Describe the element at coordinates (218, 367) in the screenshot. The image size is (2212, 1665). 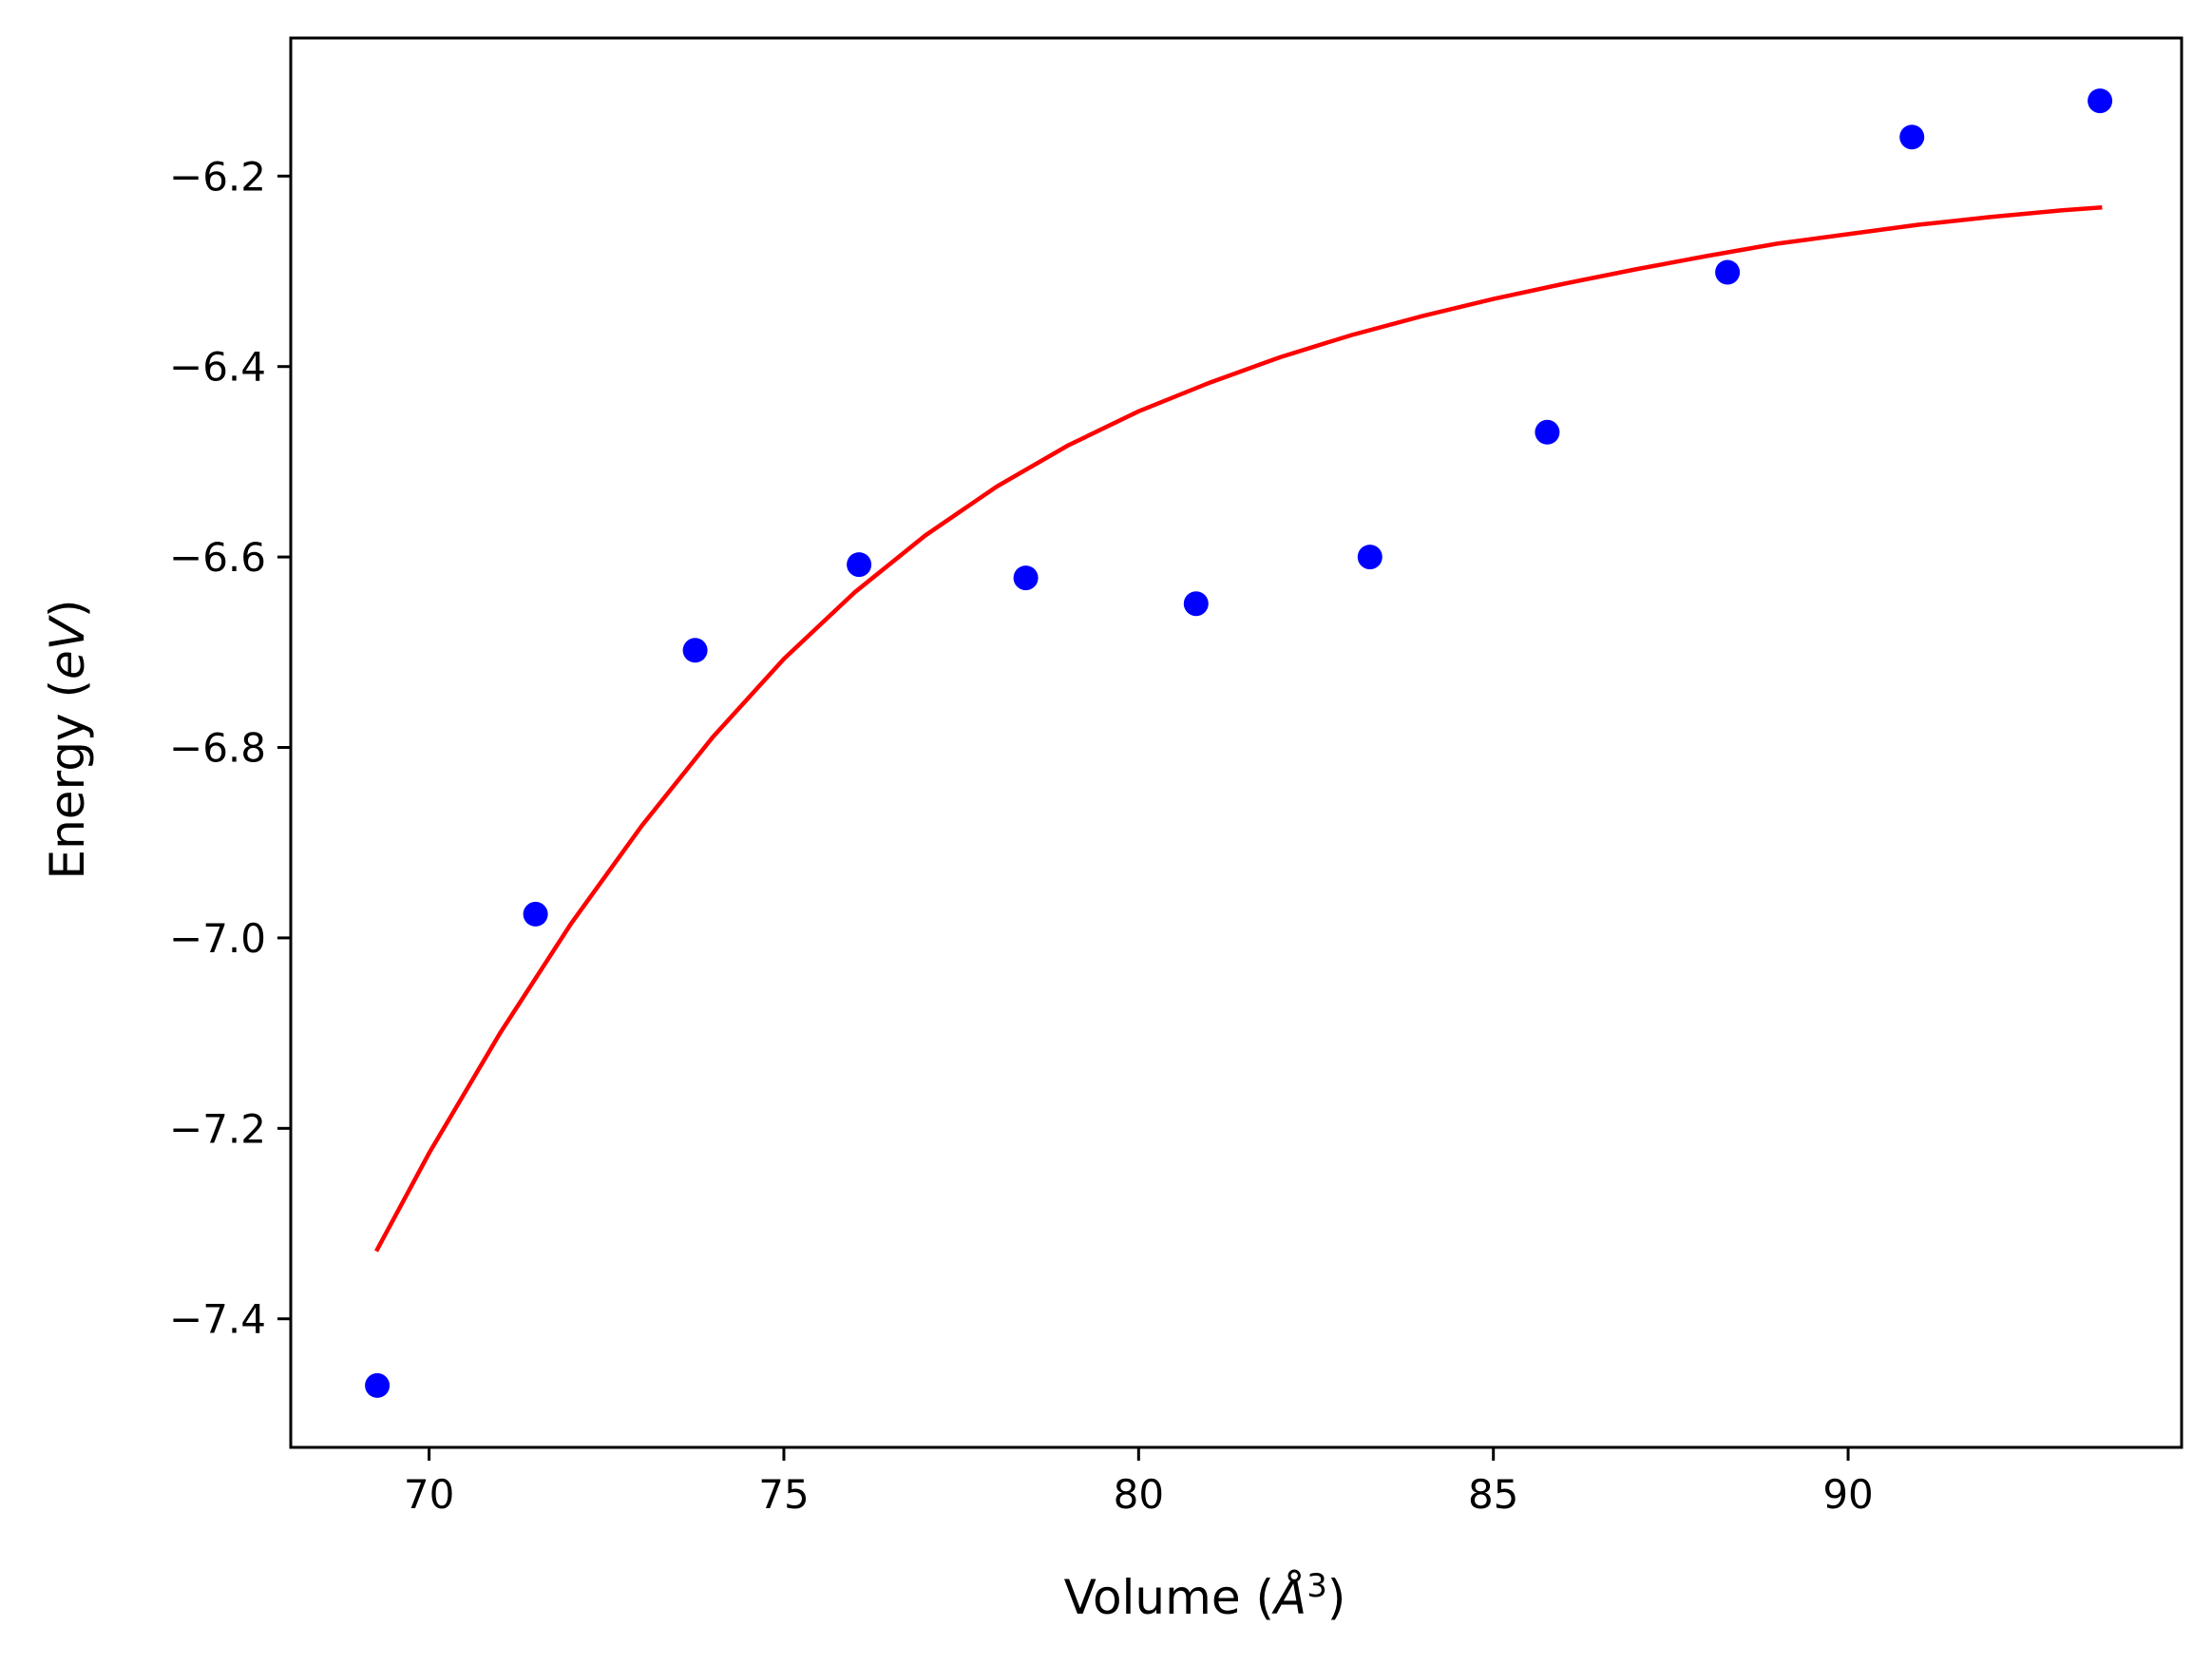
I see `y-tick-label: −6.4` at that location.